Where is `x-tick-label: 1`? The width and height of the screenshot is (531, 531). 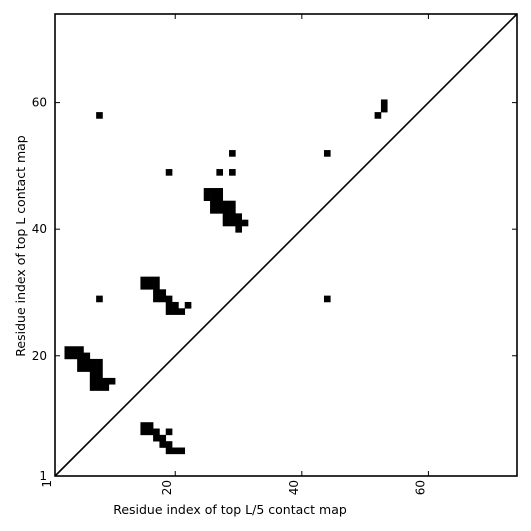
x-tick-label: 1 is located at coordinates (47, 484).